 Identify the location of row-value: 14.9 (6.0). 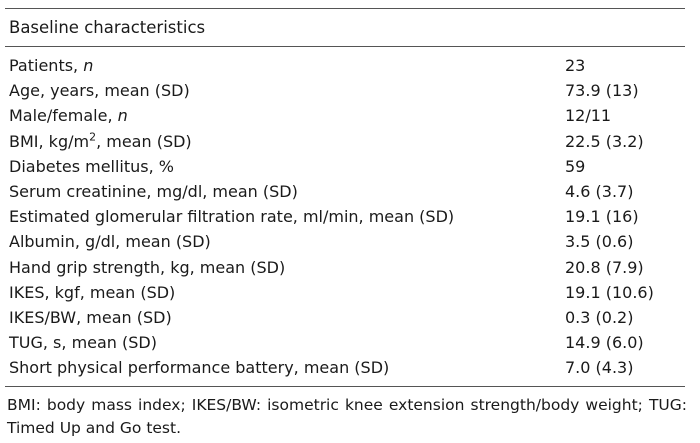
(604, 343).